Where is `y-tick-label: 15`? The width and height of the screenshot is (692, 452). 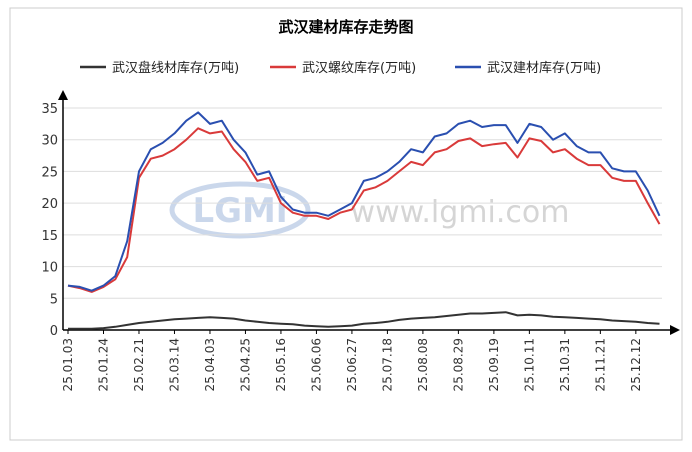 y-tick-label: 15 is located at coordinates (49, 236).